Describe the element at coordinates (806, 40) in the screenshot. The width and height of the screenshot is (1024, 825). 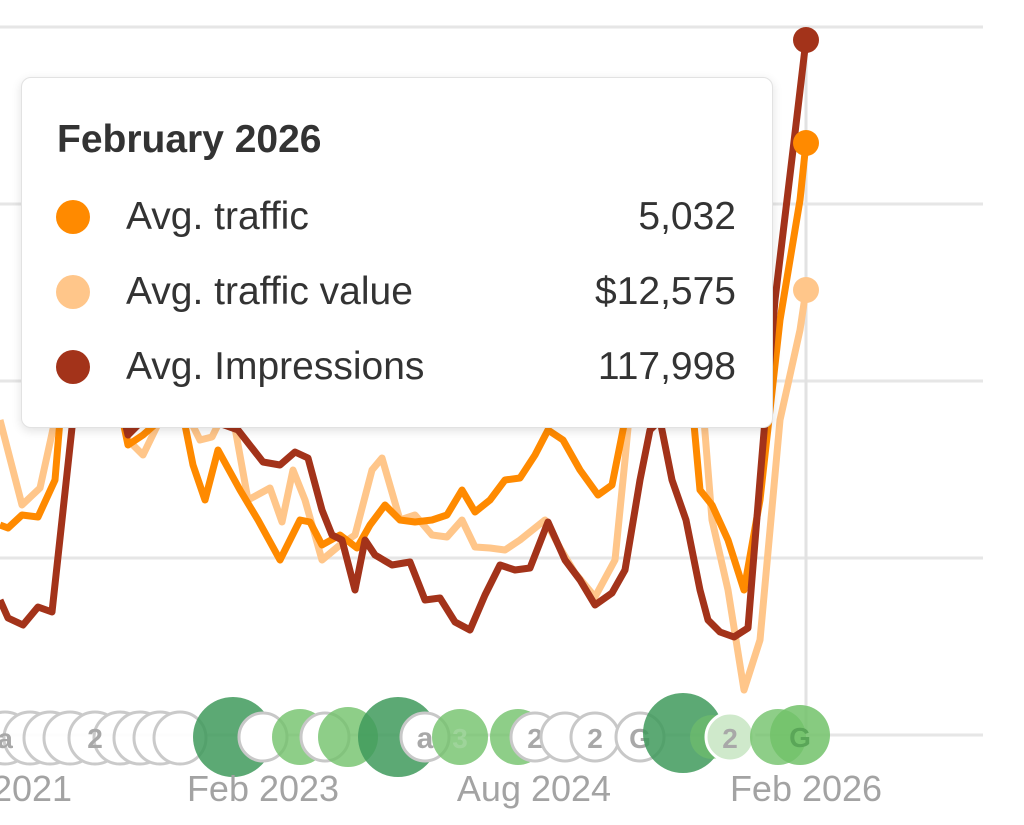
I see `series-impressions-endpoint` at that location.